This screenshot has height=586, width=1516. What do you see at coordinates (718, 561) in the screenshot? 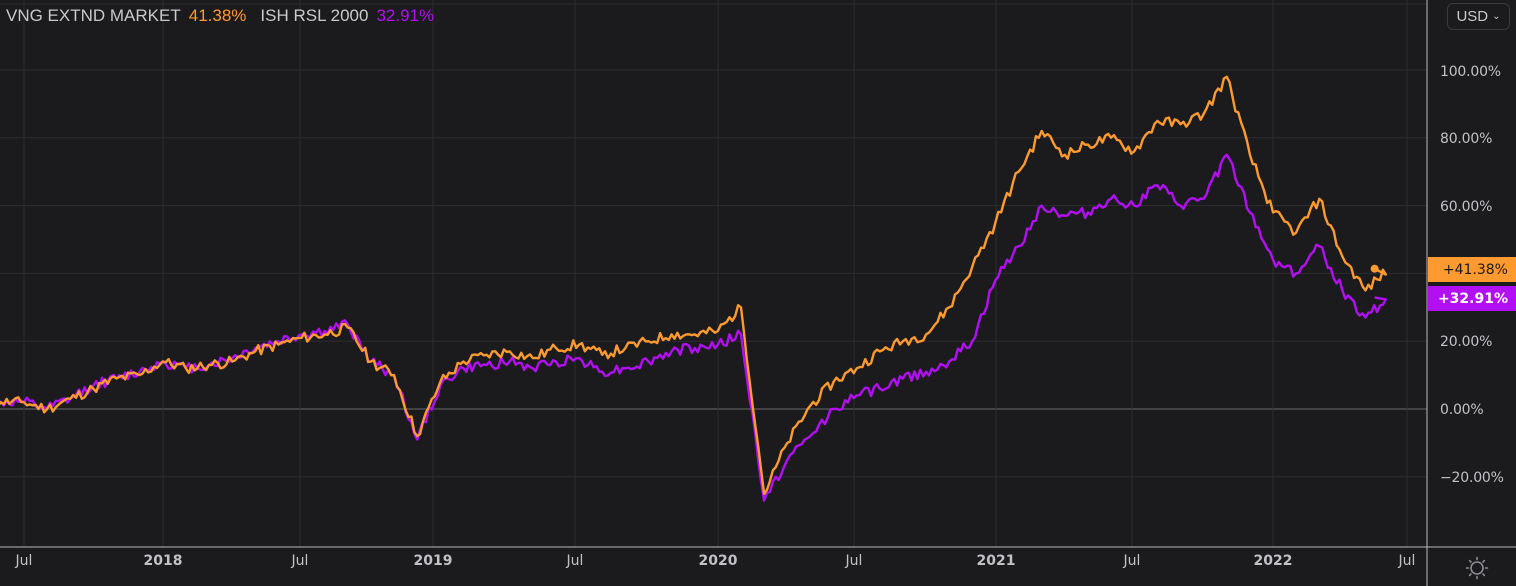
I see `x-axis-label-2020: 2020` at bounding box center [718, 561].